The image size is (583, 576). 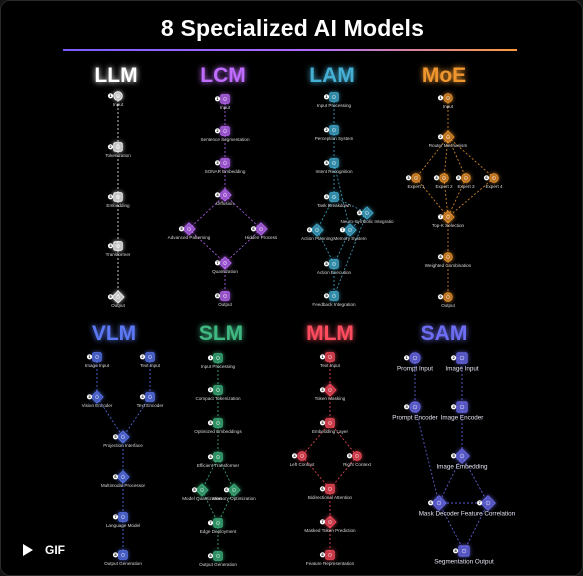 What do you see at coordinates (150, 400) in the screenshot?
I see `node-text-encoder: 4 Text Encoder` at bounding box center [150, 400].